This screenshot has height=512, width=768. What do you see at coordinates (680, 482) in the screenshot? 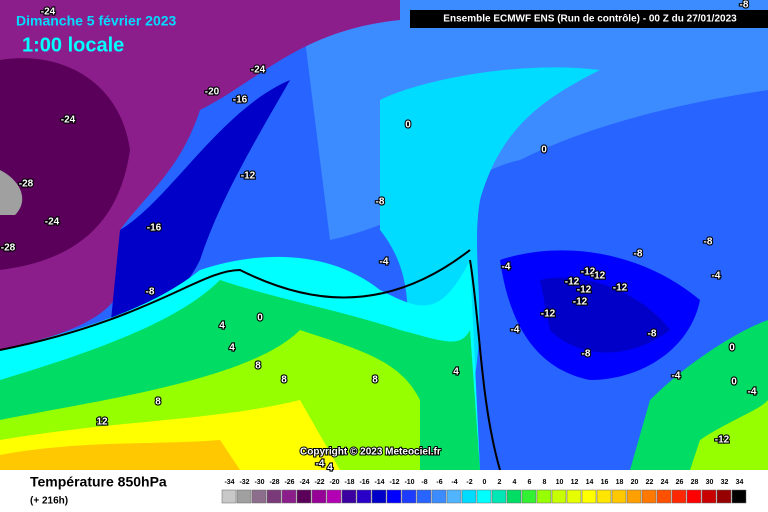
I see `legend-tick-label: 26` at bounding box center [680, 482].